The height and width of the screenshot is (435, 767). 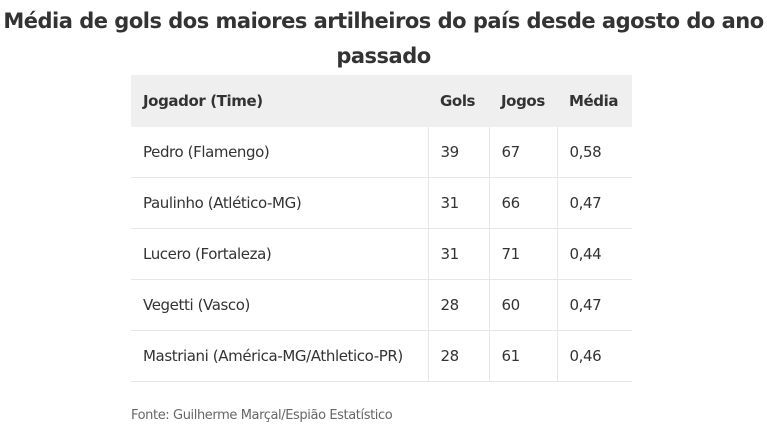 What do you see at coordinates (594, 101) in the screenshot?
I see `column-header: Média` at bounding box center [594, 101].